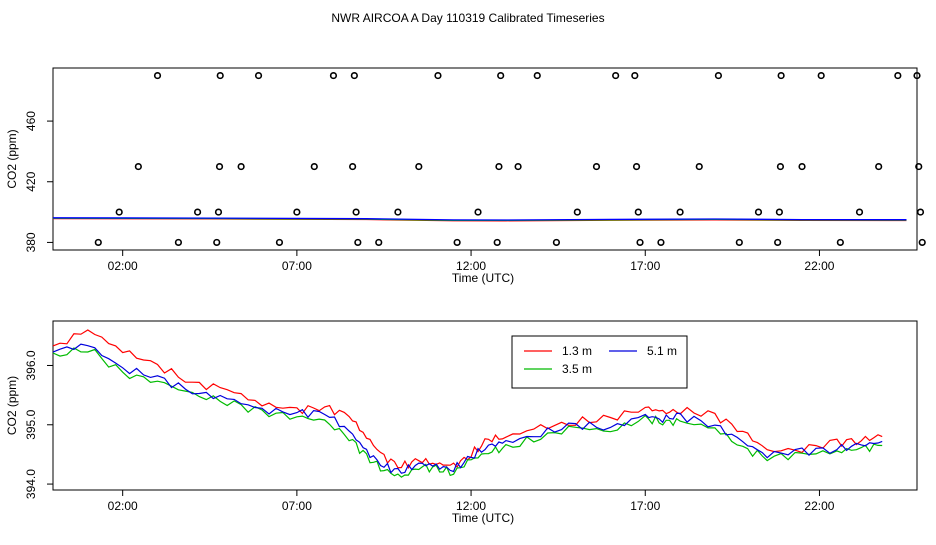  I want to click on y-tick-label: 460, so click(31, 121).